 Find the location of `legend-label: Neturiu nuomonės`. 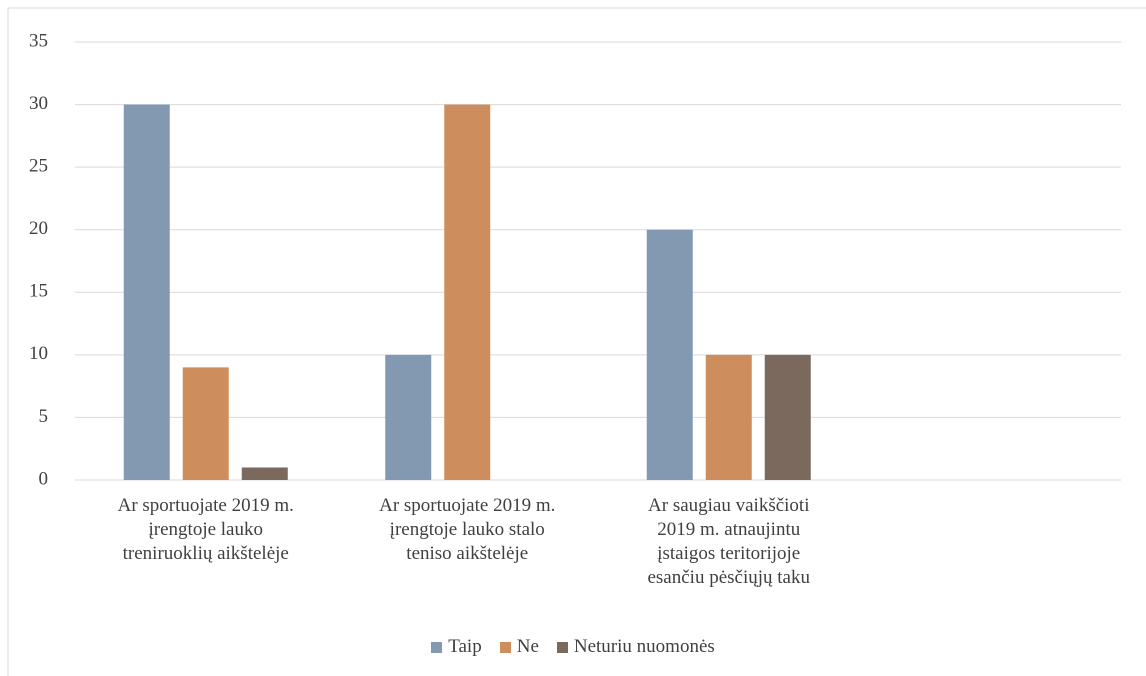

legend-label: Neturiu nuomonės is located at coordinates (644, 646).